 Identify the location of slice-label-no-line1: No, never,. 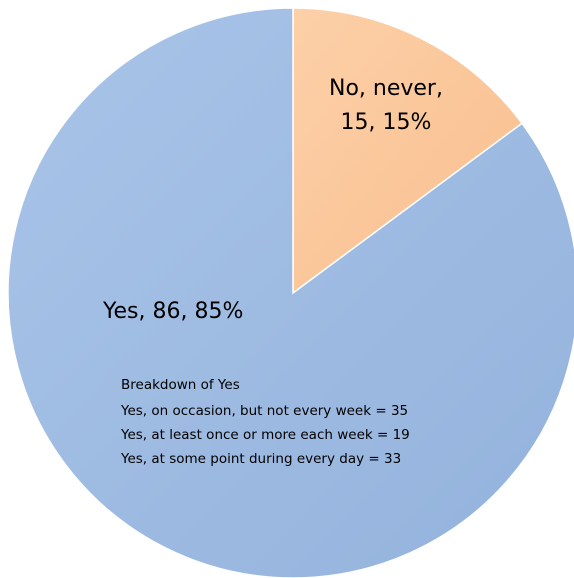
(386, 88).